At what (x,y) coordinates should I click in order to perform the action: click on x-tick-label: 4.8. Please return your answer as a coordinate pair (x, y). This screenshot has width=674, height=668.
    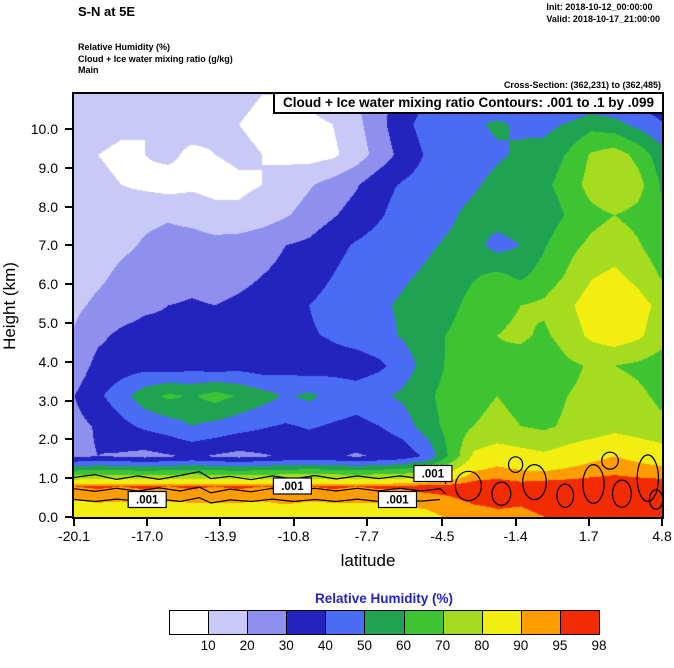
    Looking at the image, I should click on (662, 536).